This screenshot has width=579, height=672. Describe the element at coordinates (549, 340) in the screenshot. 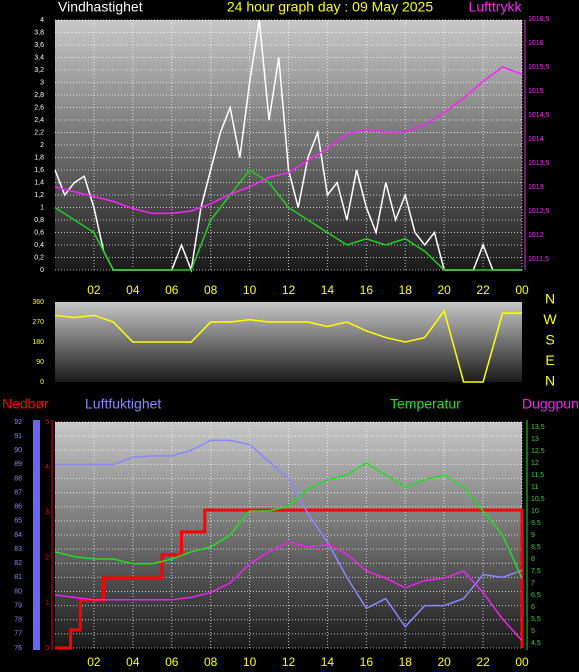

I see `direction-label: S` at that location.